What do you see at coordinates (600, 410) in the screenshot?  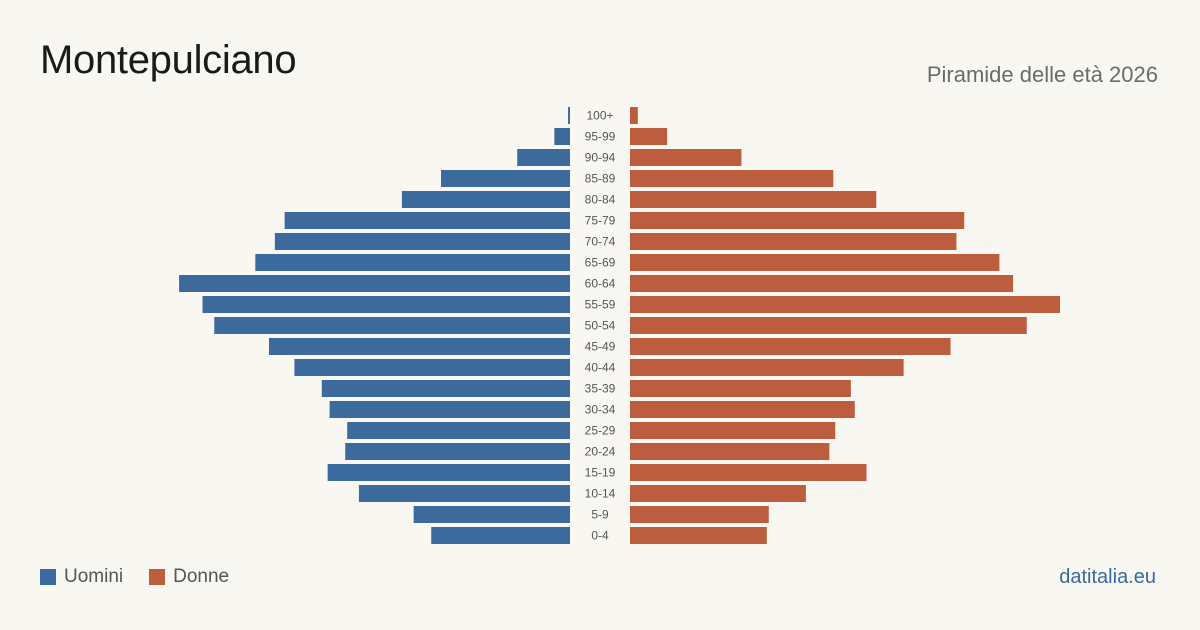 I see `age-label-30-34: 30-34` at bounding box center [600, 410].